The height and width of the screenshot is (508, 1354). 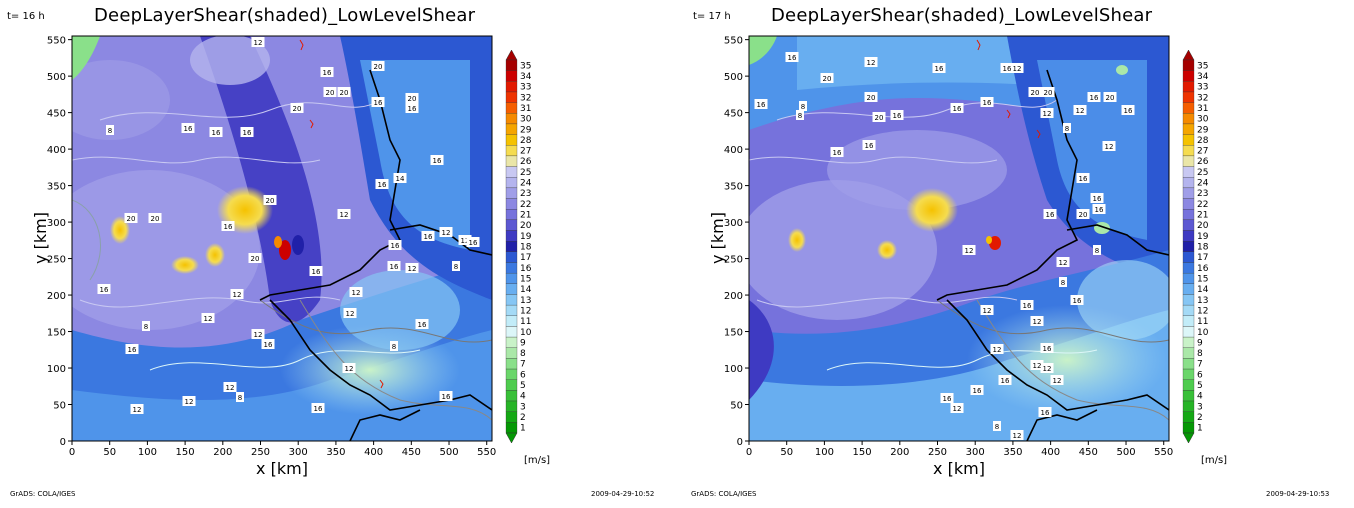 I want to click on colorbar-level-label: 23, so click(x=1202, y=194).